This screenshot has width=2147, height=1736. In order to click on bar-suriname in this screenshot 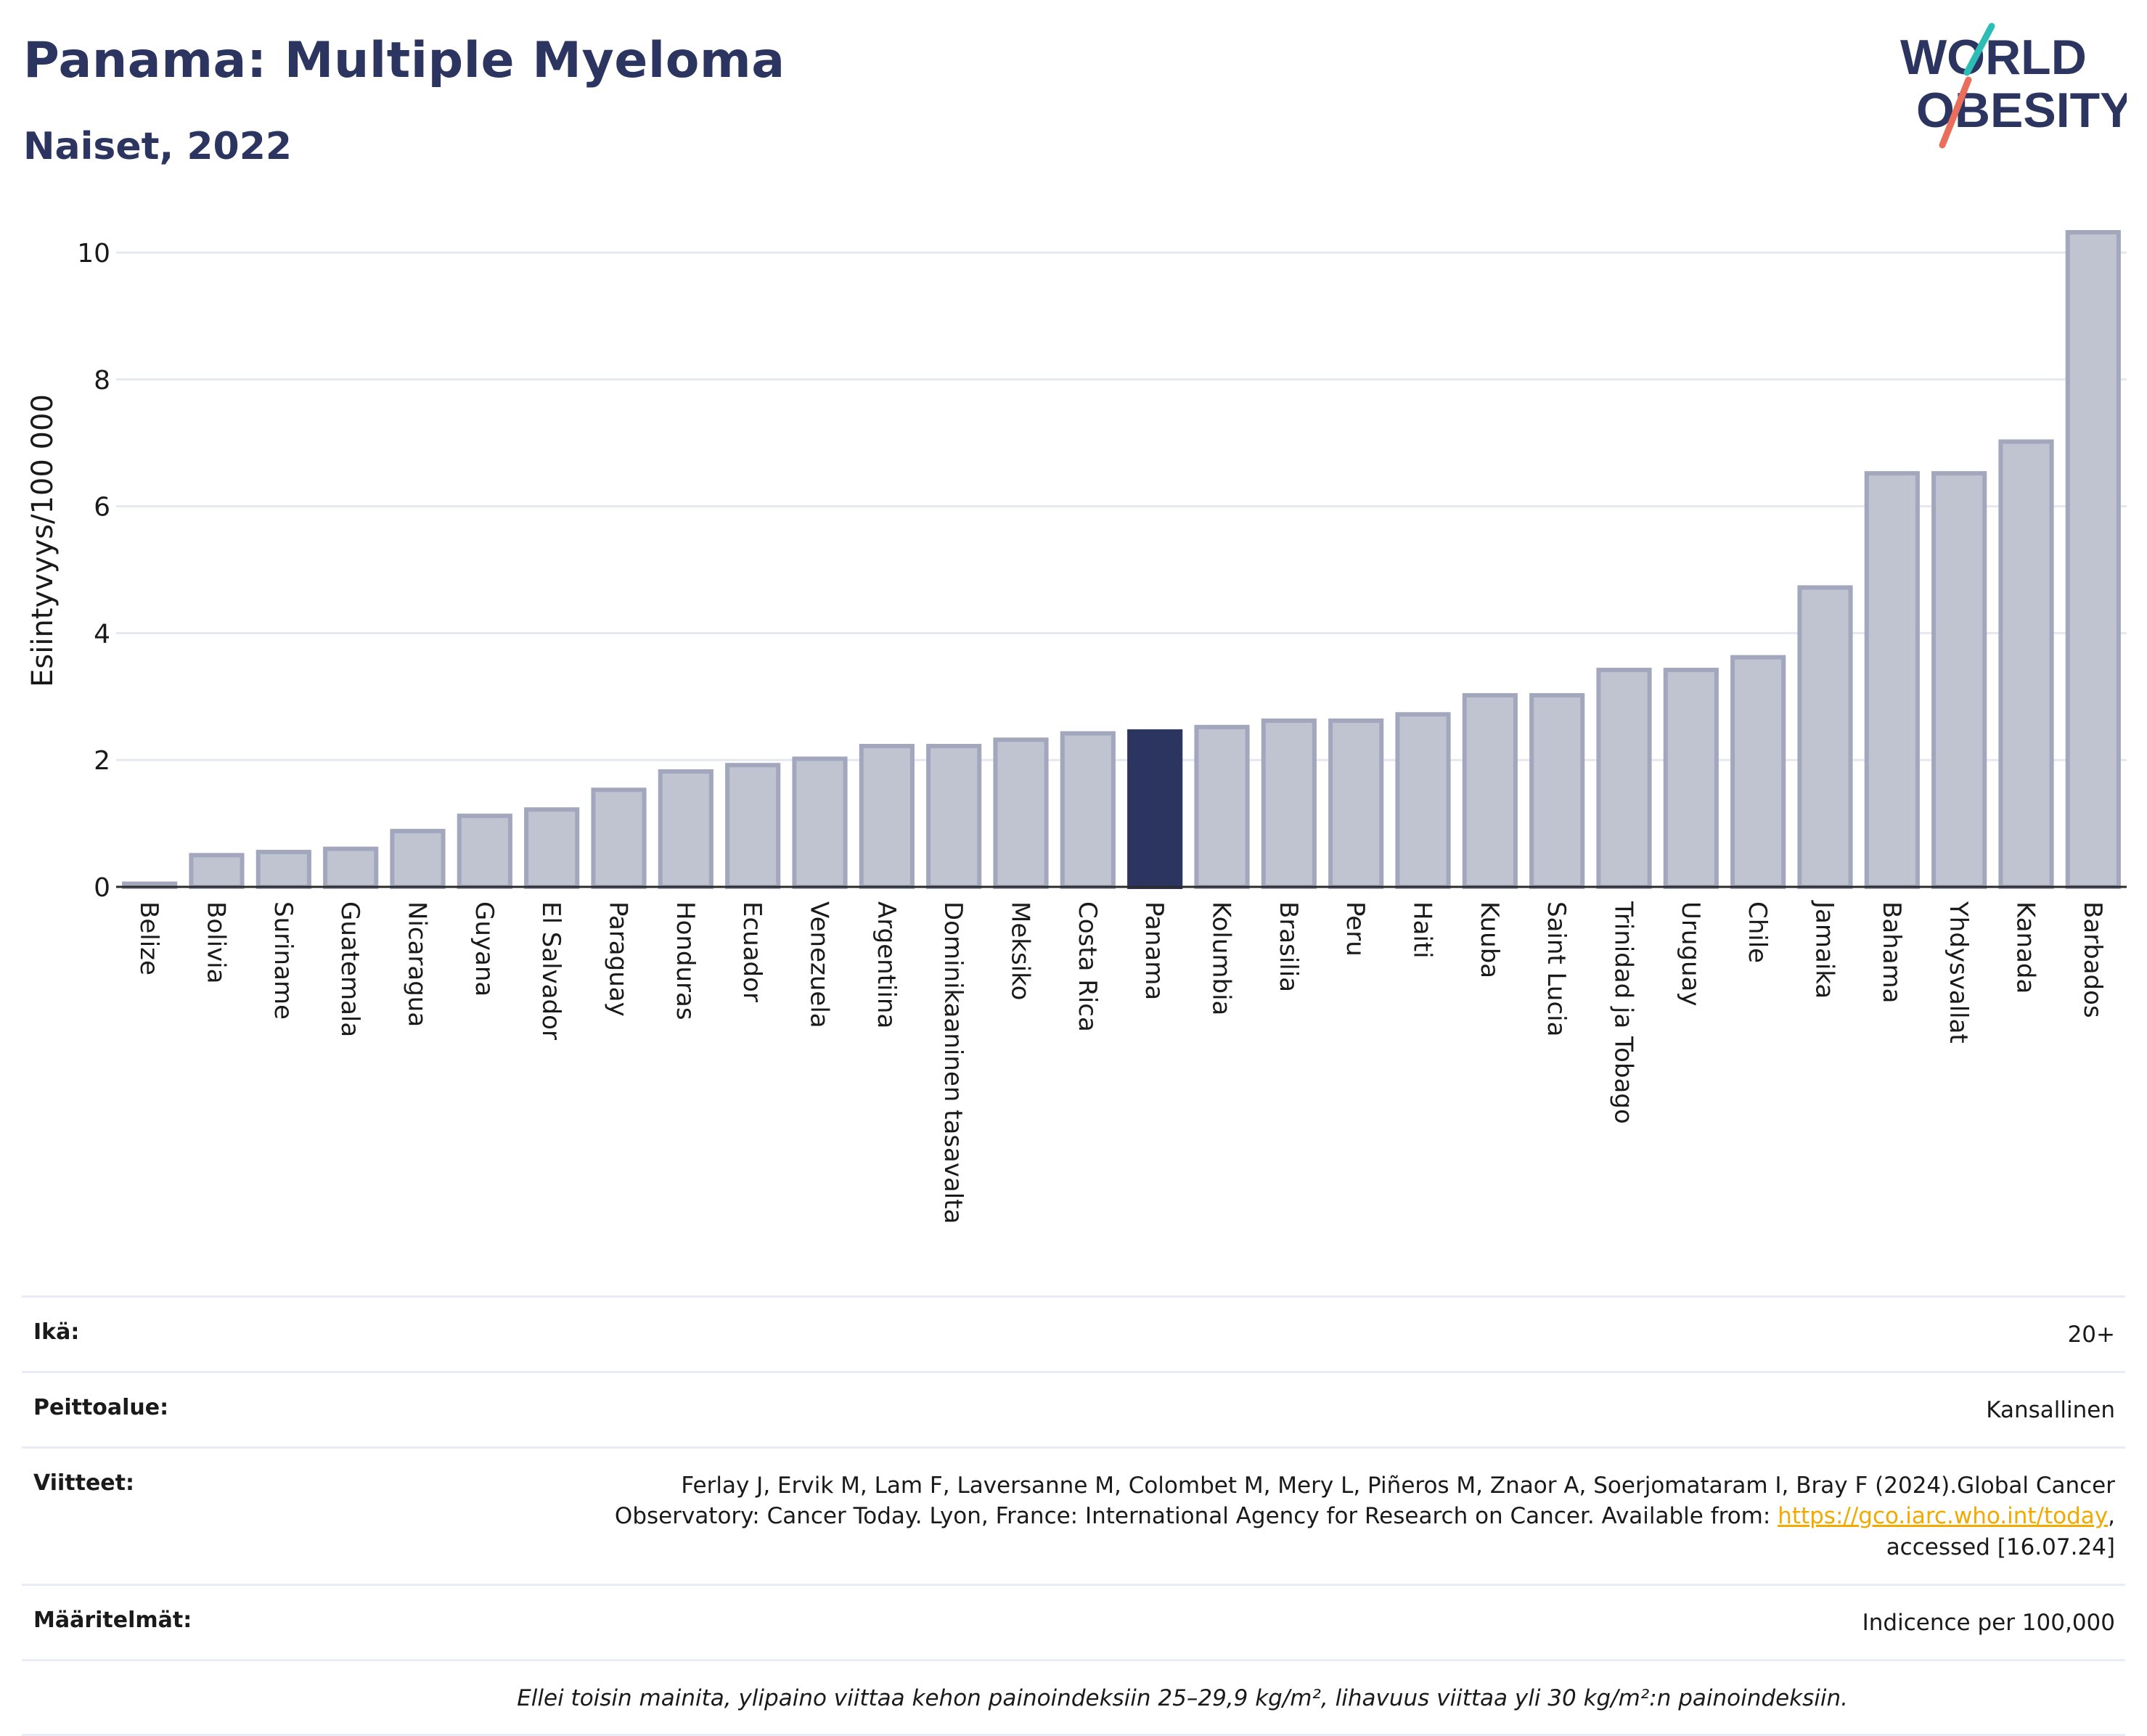, I will do `click(283, 869)`.